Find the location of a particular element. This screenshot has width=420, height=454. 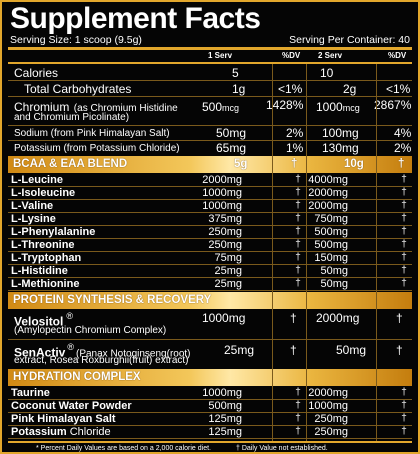

potassium-1-serv: 65mg is located at coordinates (231, 148).